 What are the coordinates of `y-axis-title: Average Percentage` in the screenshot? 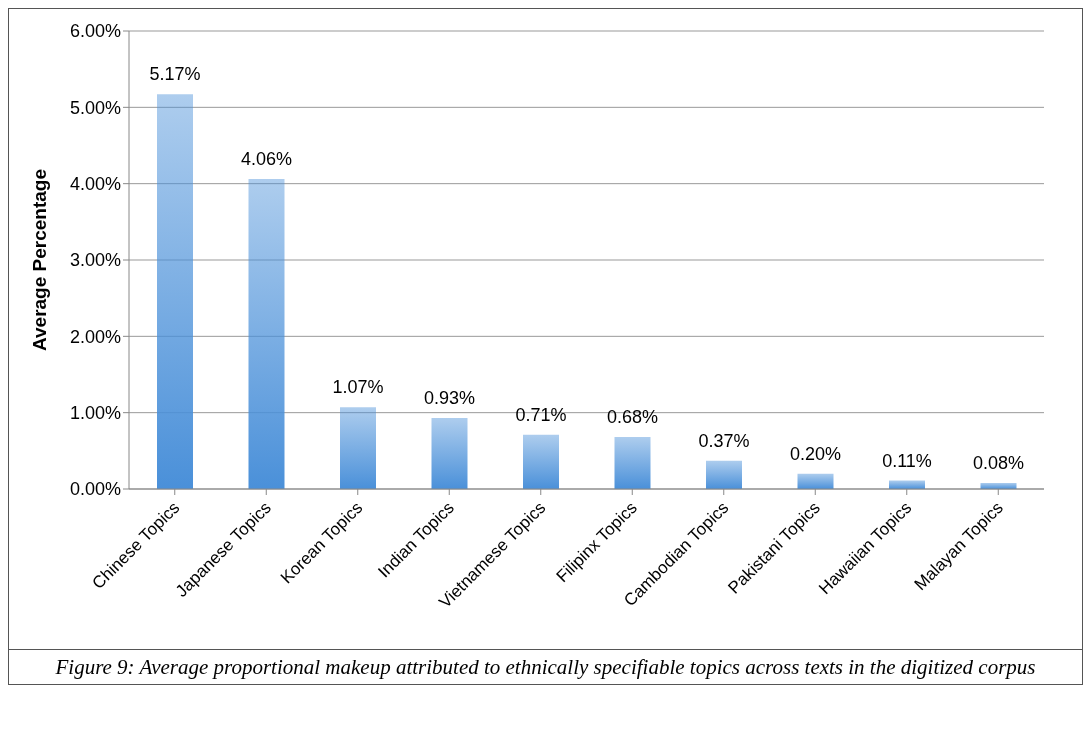 It's located at (39, 260).